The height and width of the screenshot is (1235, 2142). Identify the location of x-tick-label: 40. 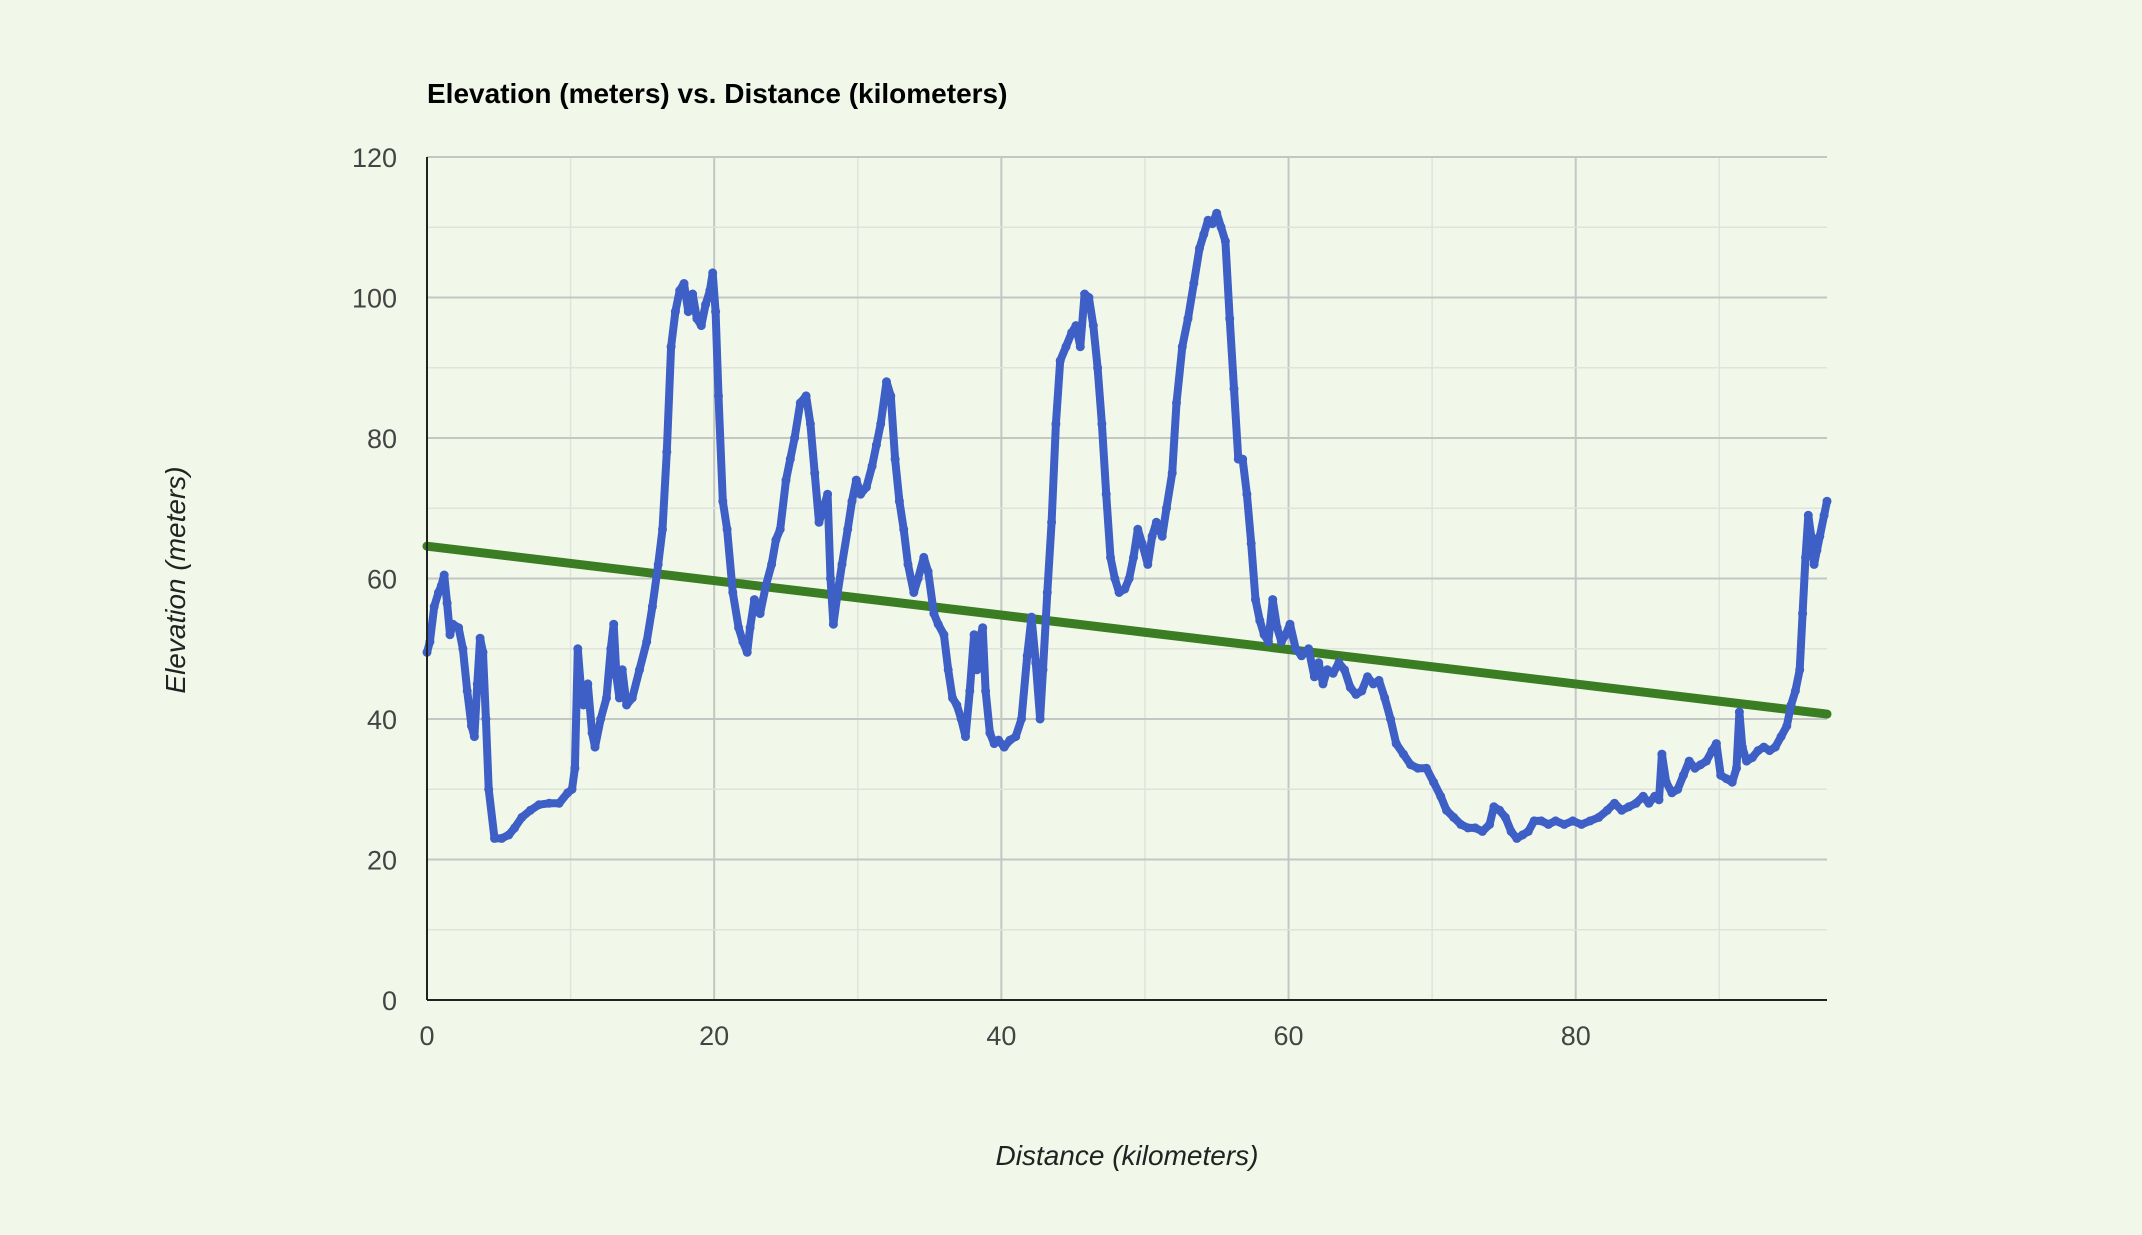
(1001, 1036).